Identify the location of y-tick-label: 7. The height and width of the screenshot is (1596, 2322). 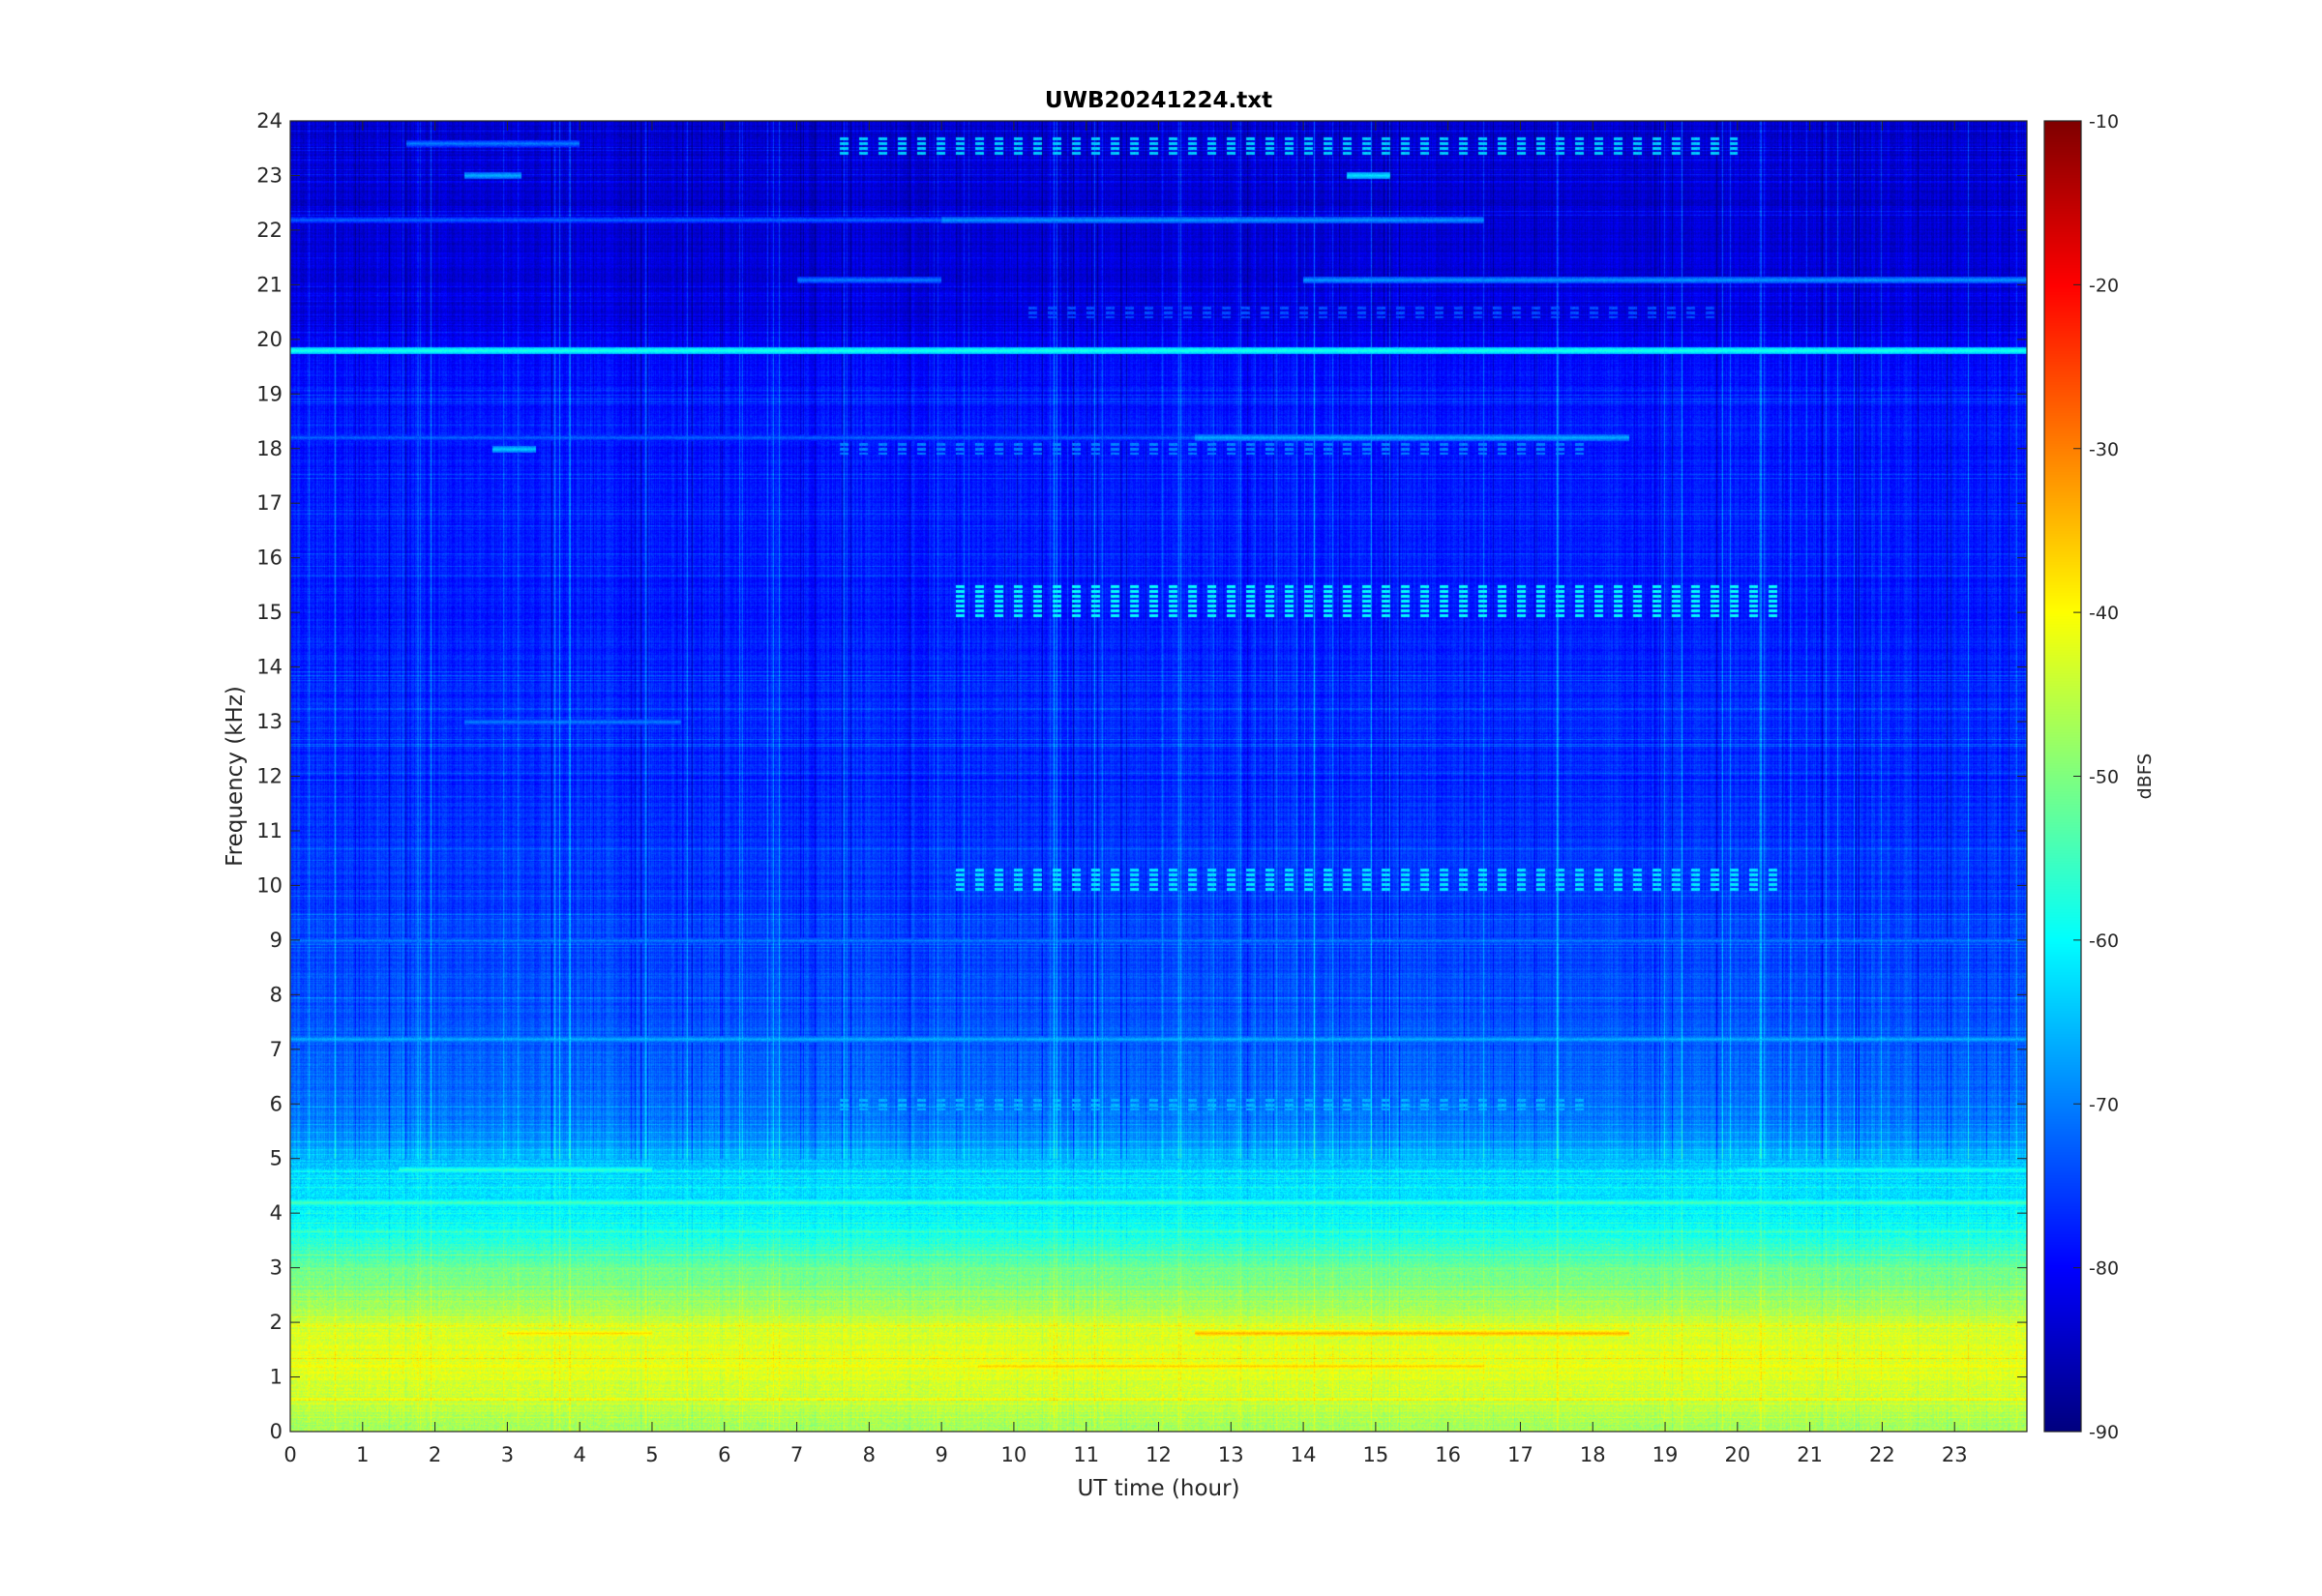
(276, 1049).